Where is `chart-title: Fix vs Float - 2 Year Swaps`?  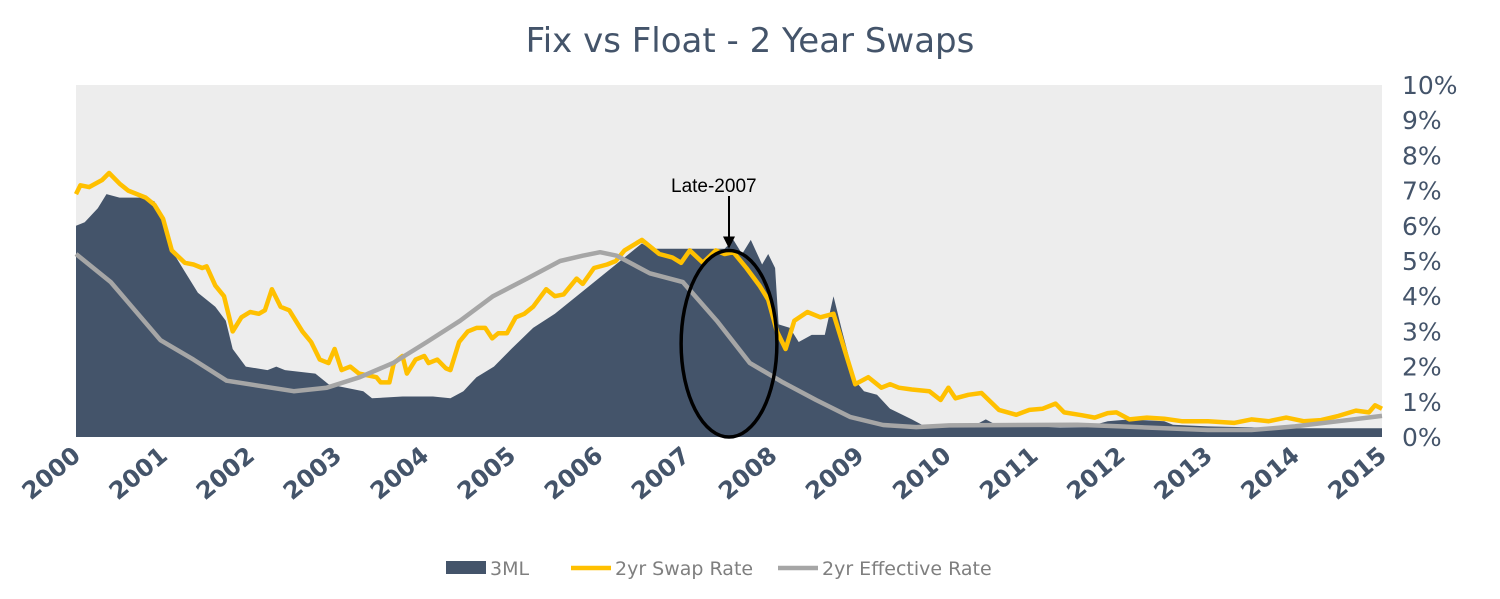
chart-title: Fix vs Float - 2 Year Swaps is located at coordinates (750, 41).